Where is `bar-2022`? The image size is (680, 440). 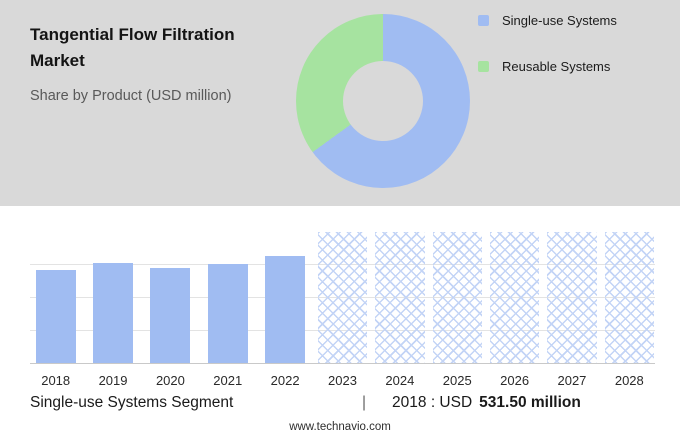 bar-2022 is located at coordinates (285, 309).